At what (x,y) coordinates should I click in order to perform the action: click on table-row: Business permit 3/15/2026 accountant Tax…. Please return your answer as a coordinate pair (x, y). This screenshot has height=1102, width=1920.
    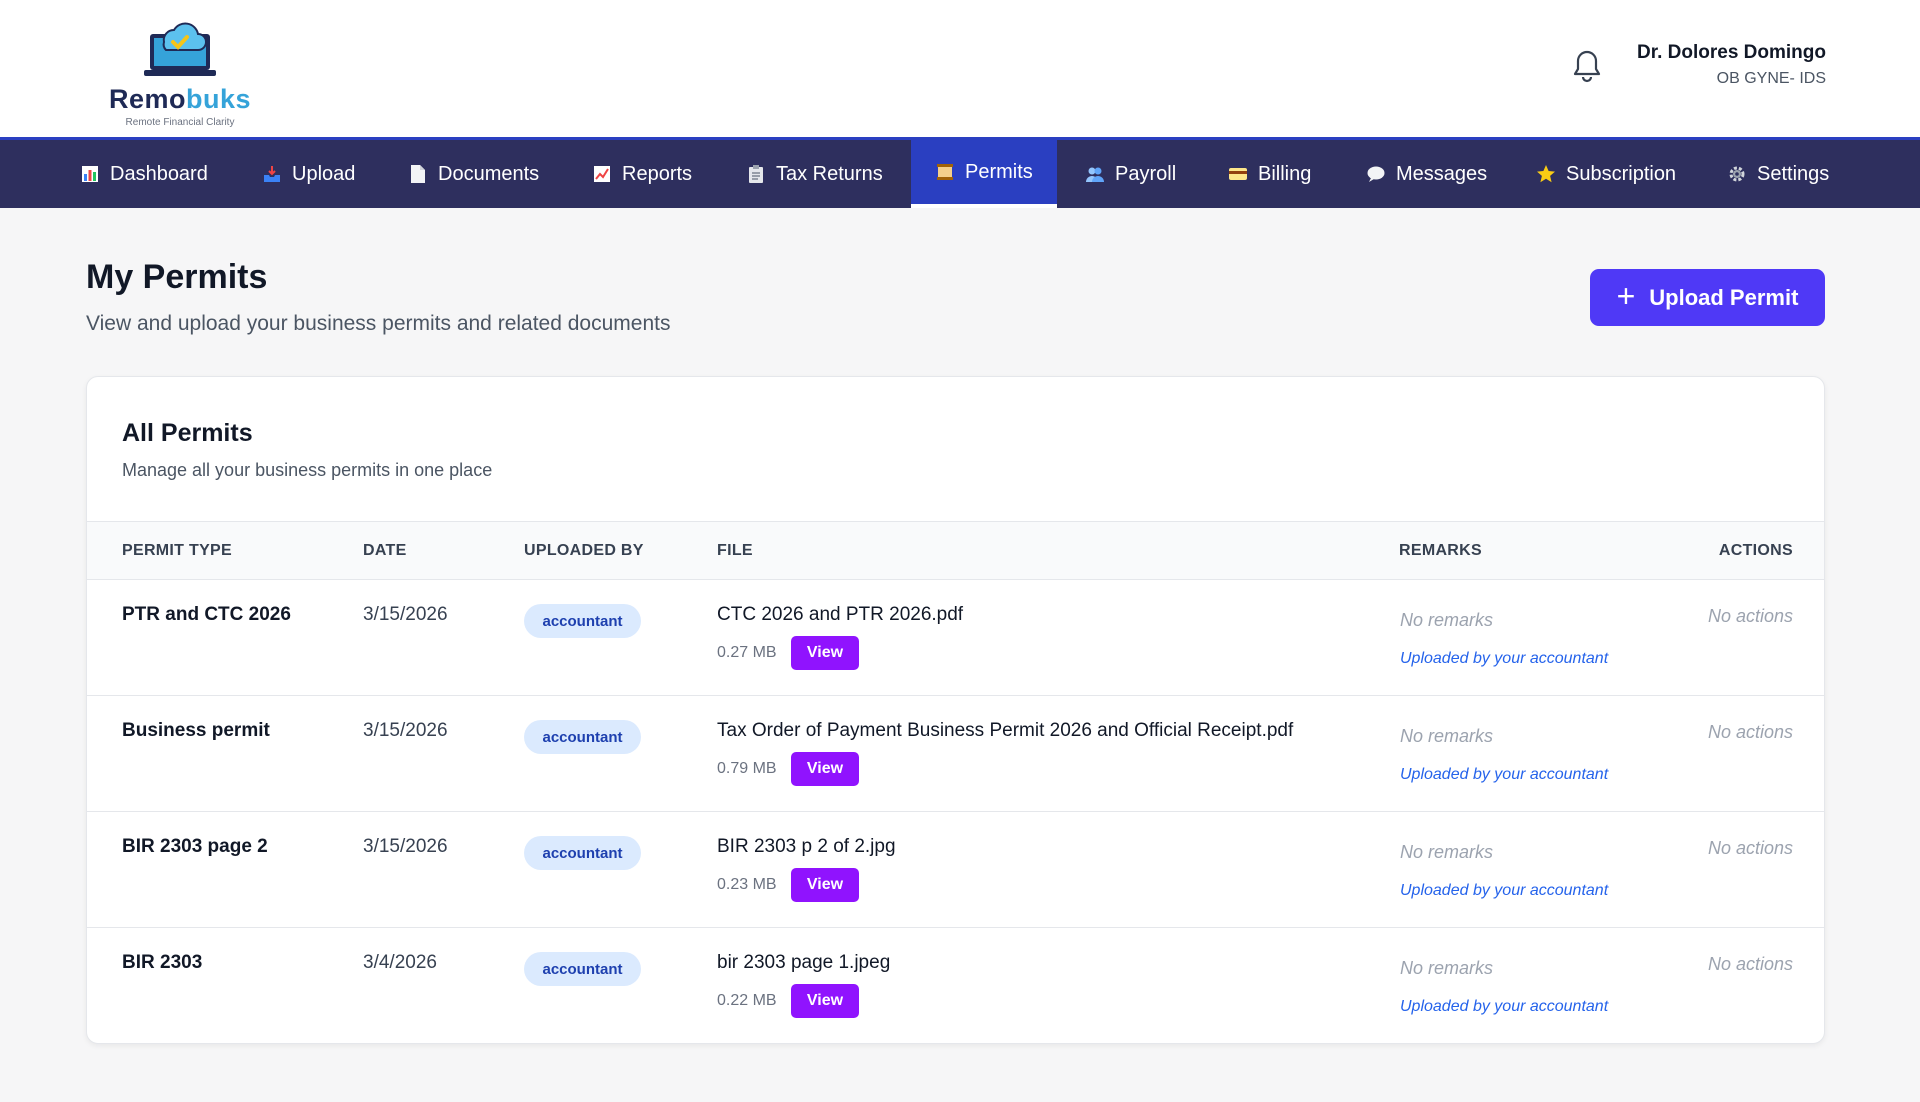
    Looking at the image, I should click on (955, 754).